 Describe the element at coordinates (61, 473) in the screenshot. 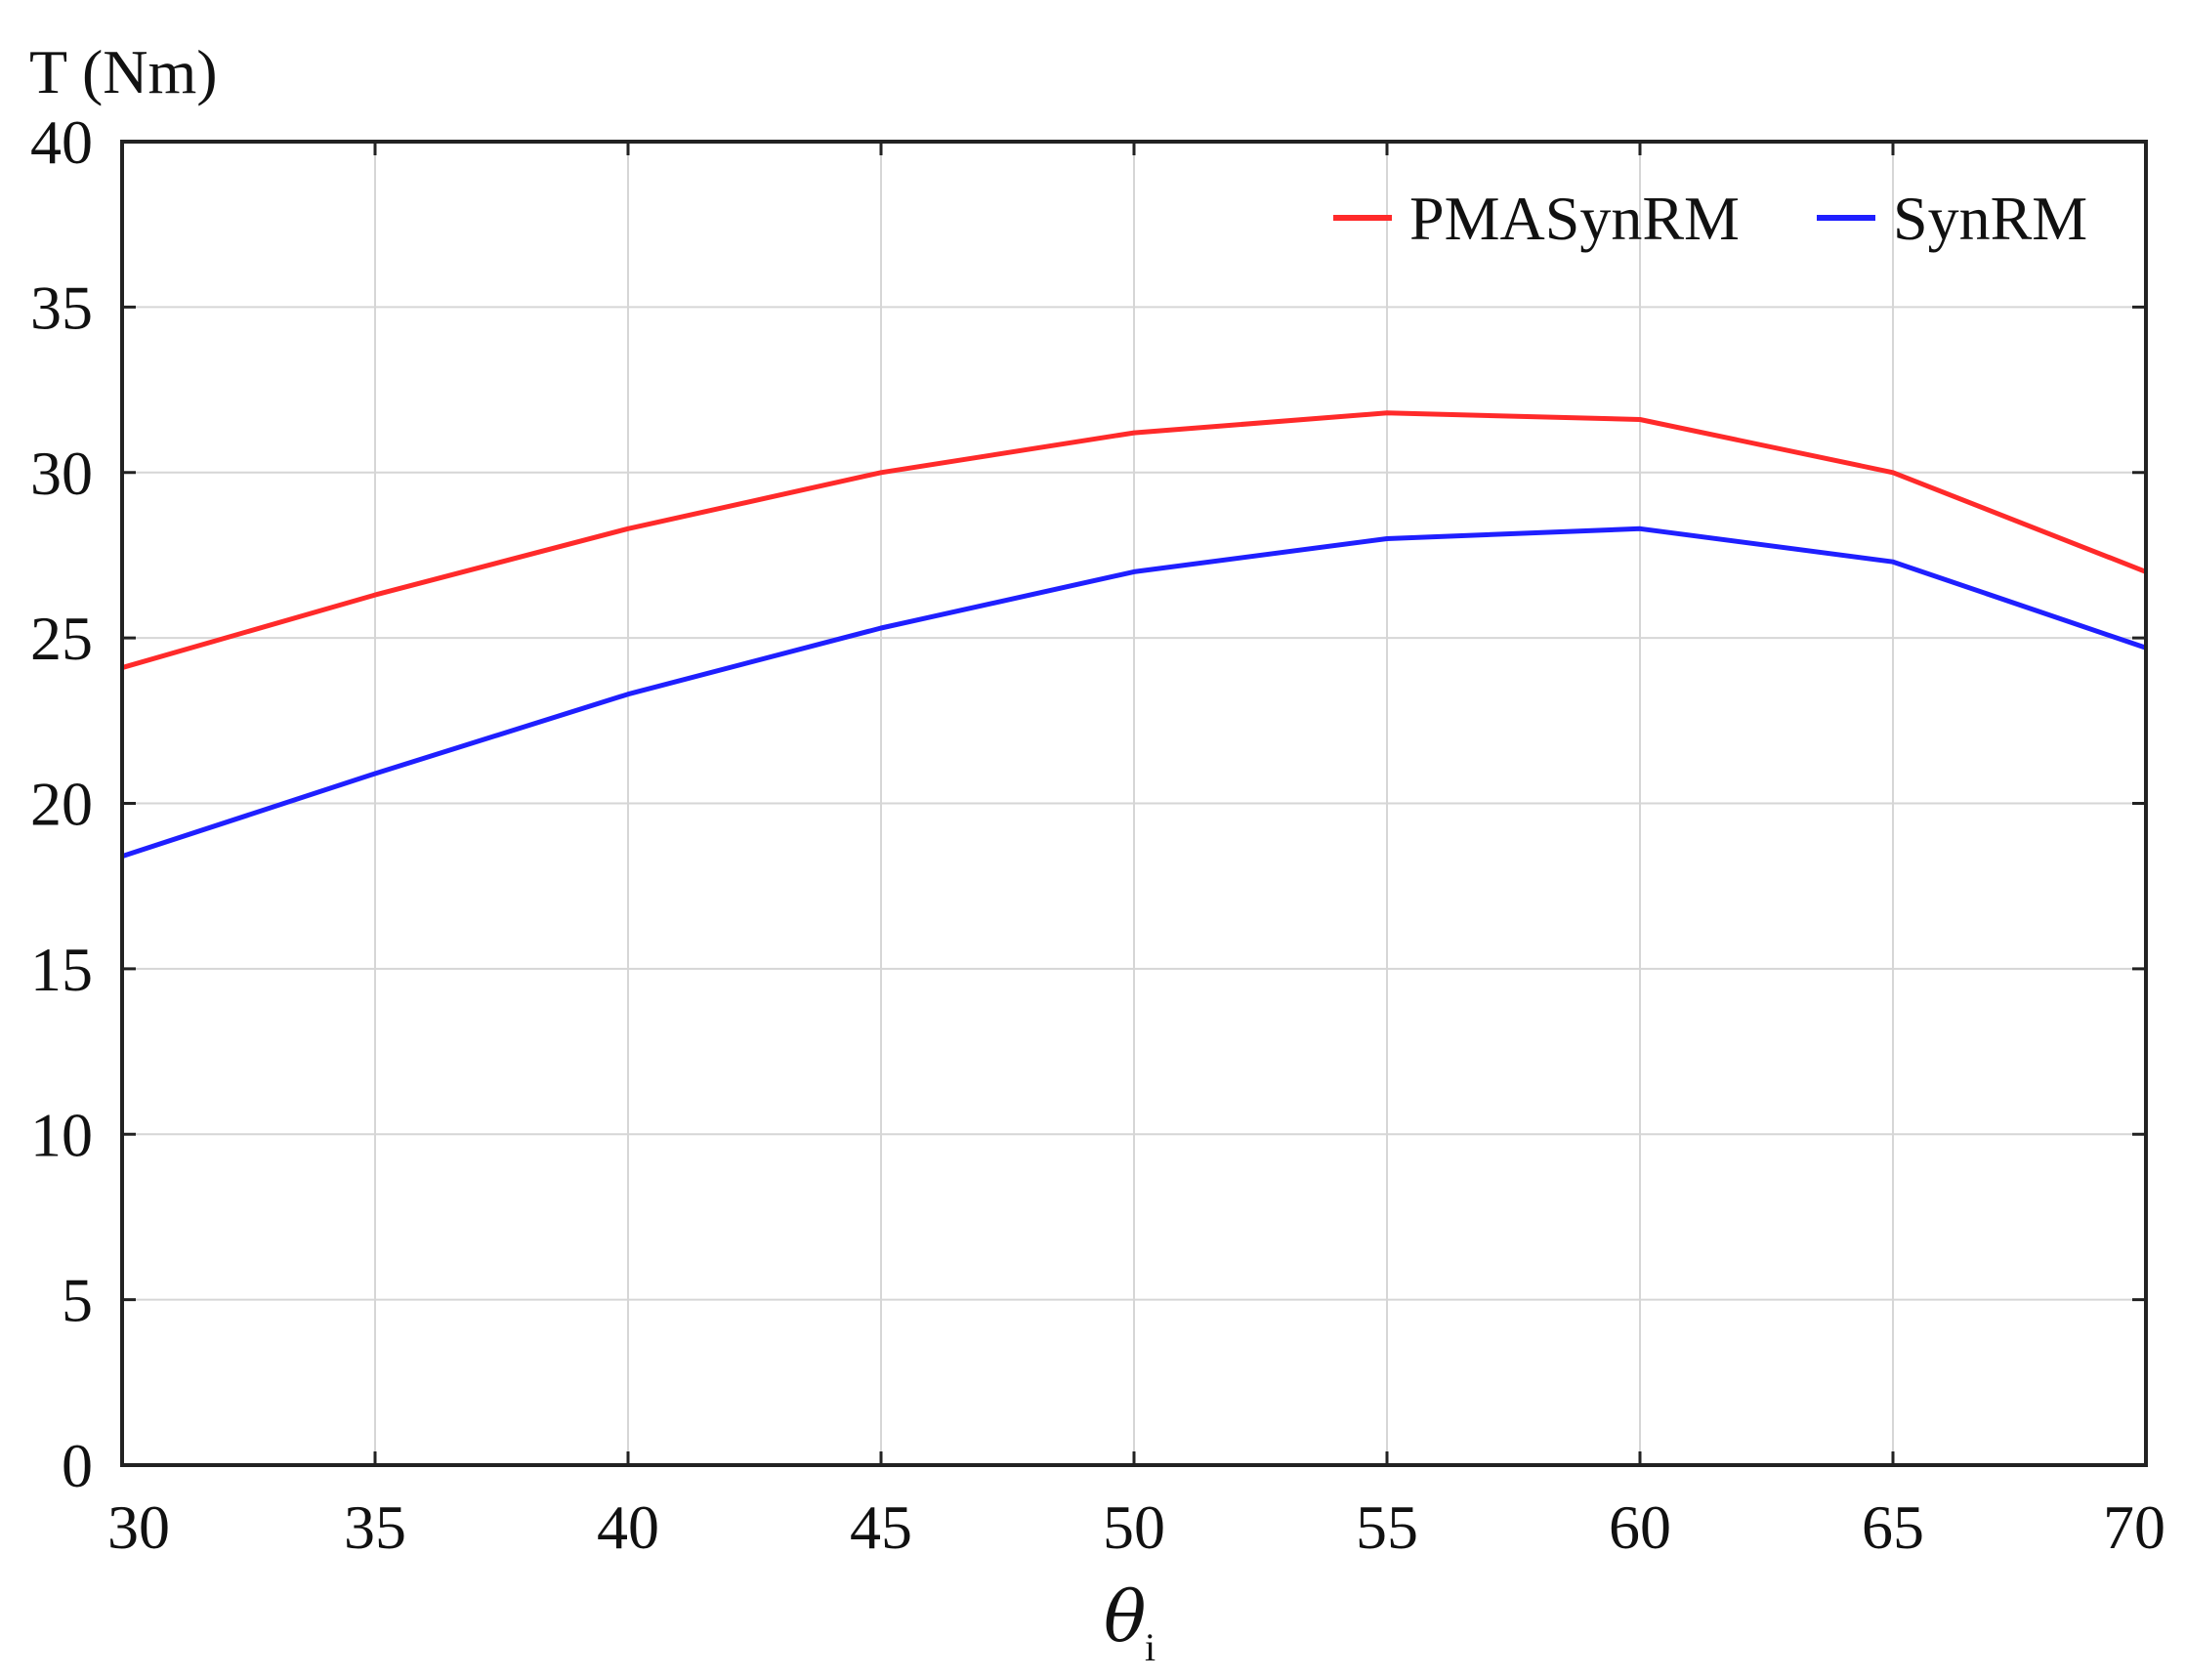

I see `y-tick-label: 30` at that location.